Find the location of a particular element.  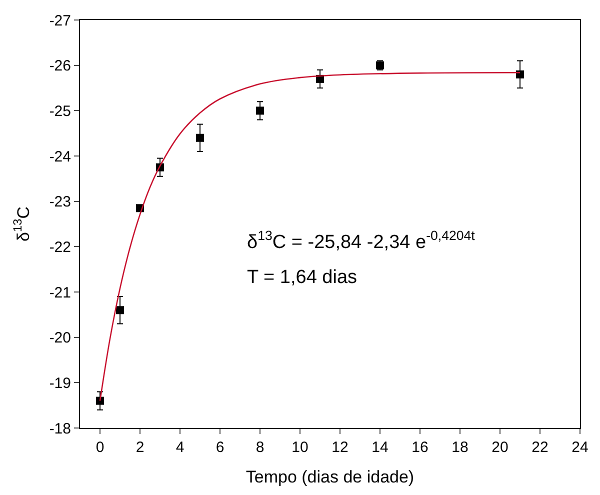

x-tick-label: 20 is located at coordinates (500, 447).